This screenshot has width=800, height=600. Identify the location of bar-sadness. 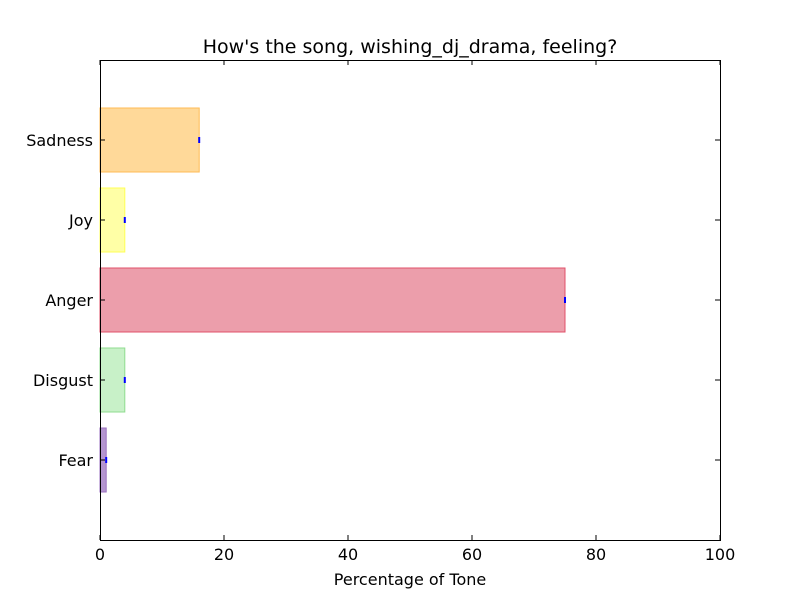
(149, 140).